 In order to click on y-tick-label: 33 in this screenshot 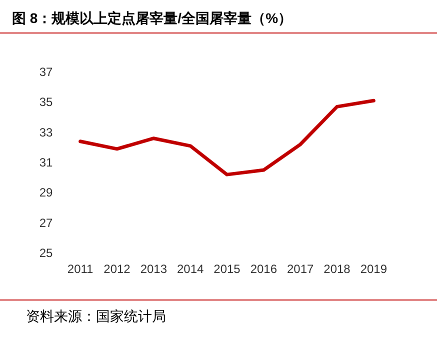, I will do `click(46, 132)`.